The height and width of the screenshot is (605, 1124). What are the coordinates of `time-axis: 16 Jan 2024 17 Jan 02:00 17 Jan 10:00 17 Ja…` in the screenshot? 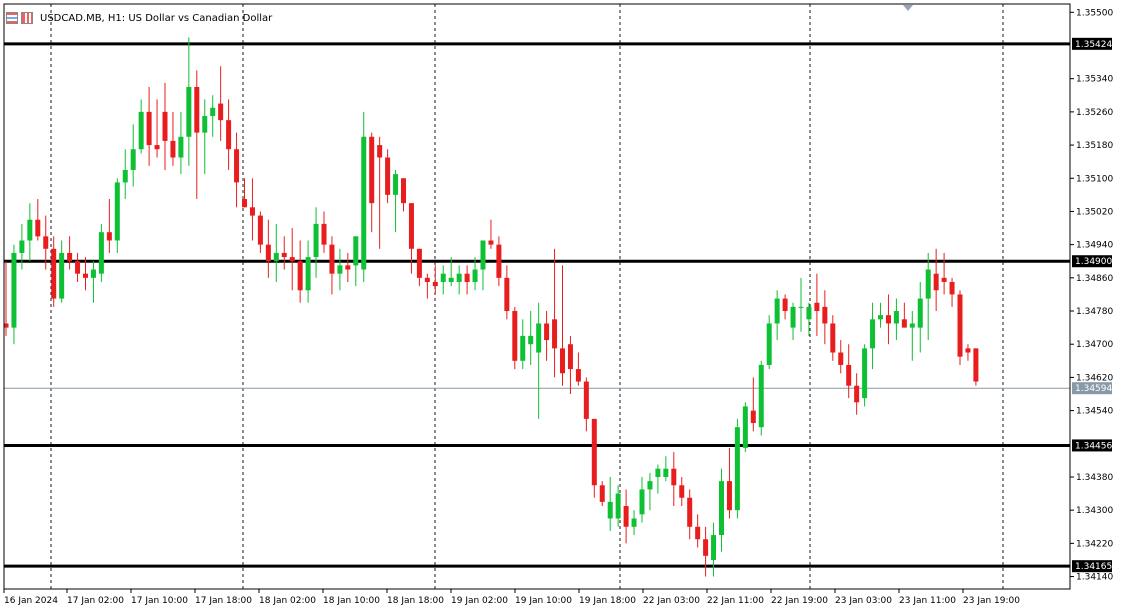 It's located at (511, 597).